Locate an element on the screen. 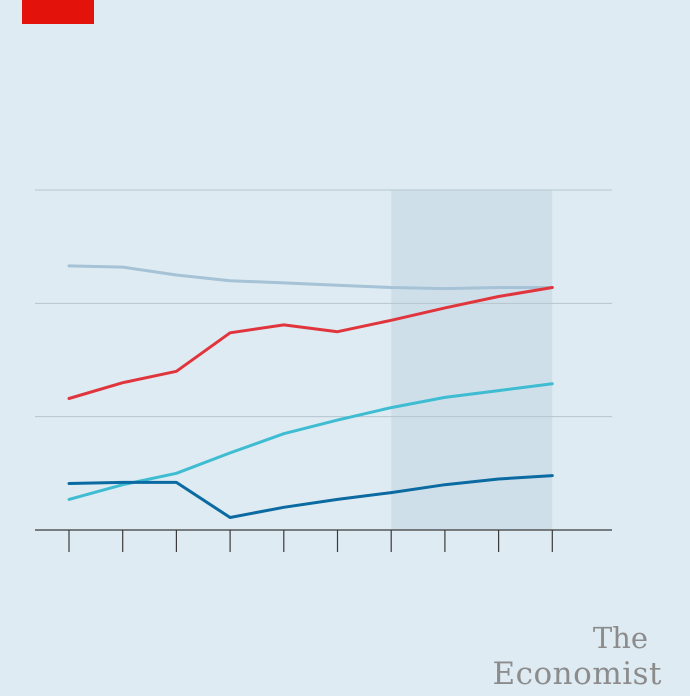  economist-red-tag is located at coordinates (58, 12).